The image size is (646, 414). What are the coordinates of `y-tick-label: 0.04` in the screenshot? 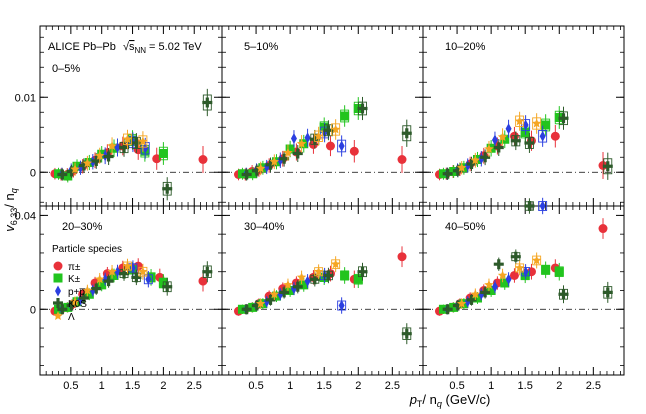 It's located at (25, 216).